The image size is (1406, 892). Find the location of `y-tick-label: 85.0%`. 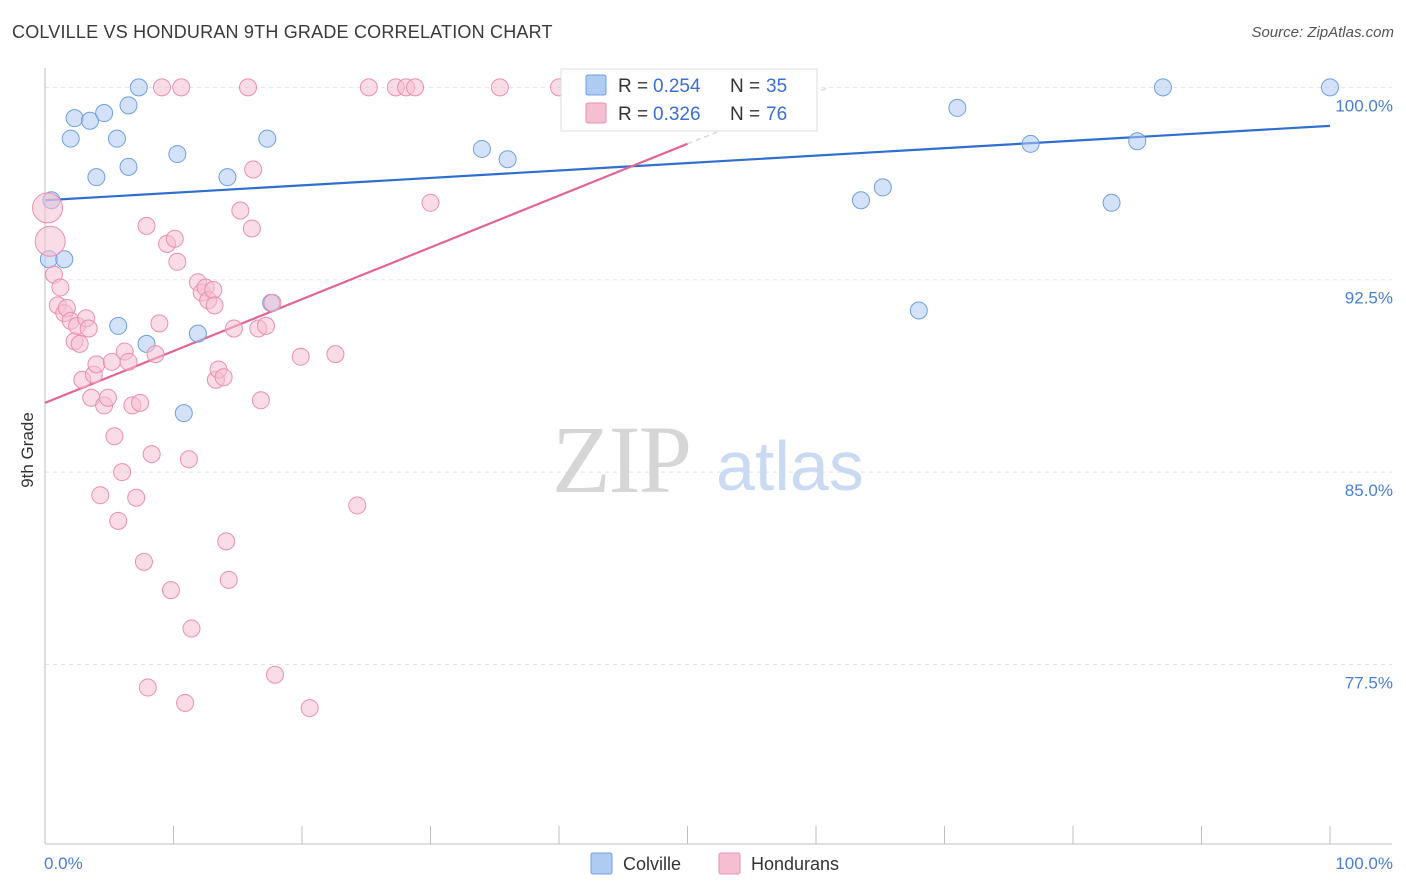

y-tick-label: 85.0% is located at coordinates (1369, 490).